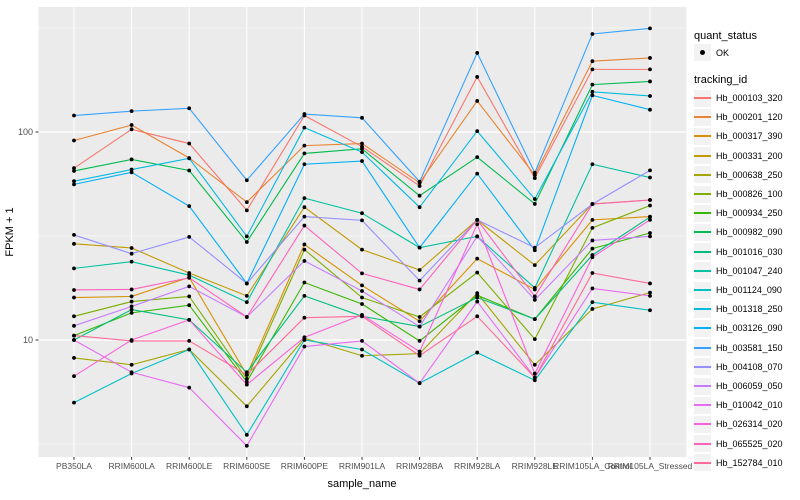  I want to click on legend-entry-Hb_065525_020: Hb_065525_020, so click(738, 444).